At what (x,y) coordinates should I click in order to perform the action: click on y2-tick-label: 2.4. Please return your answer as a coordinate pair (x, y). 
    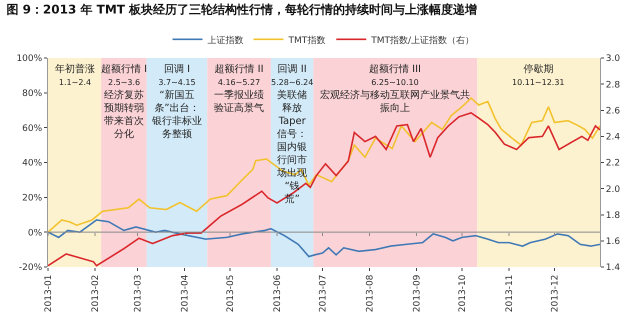
    Looking at the image, I should click on (613, 137).